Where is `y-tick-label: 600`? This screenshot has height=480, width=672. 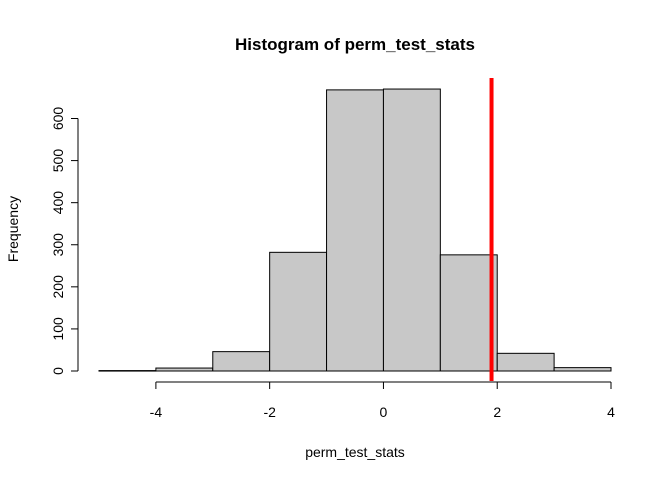 y-tick-label: 600 is located at coordinates (58, 119).